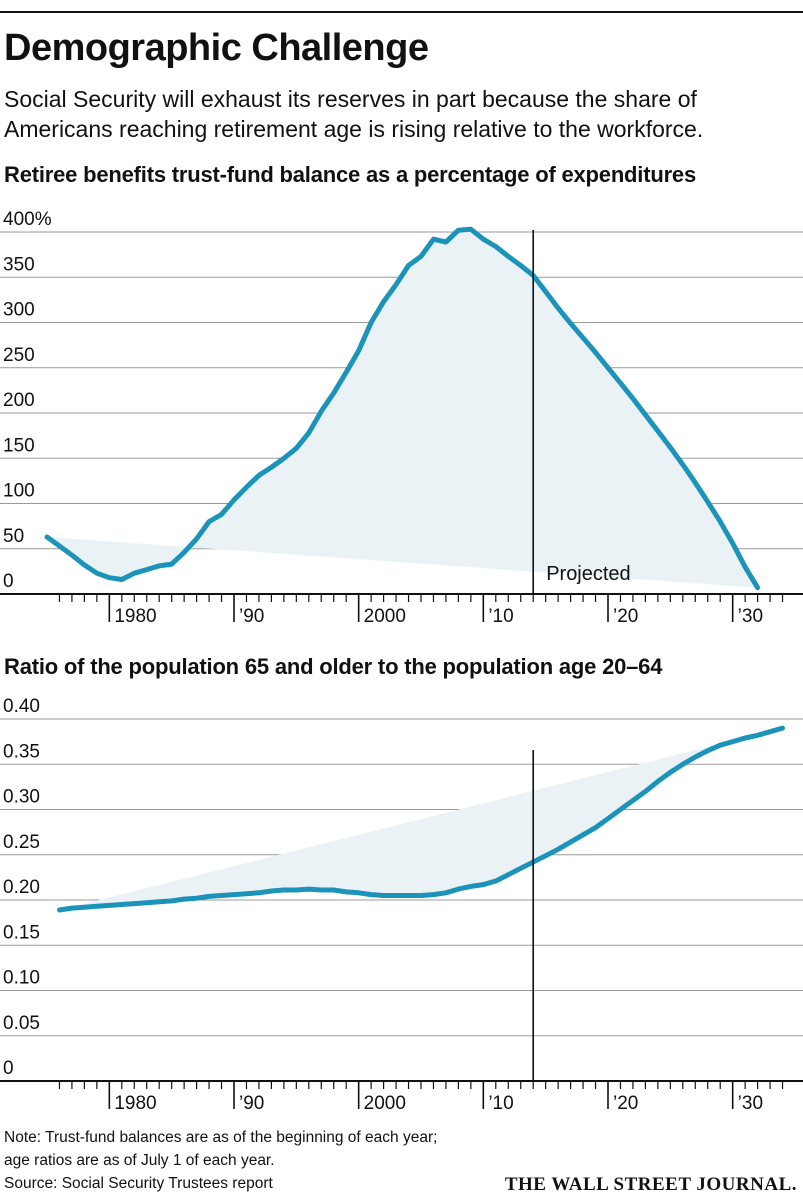  I want to click on chart1-x-tick-label: 2000, so click(385, 616).